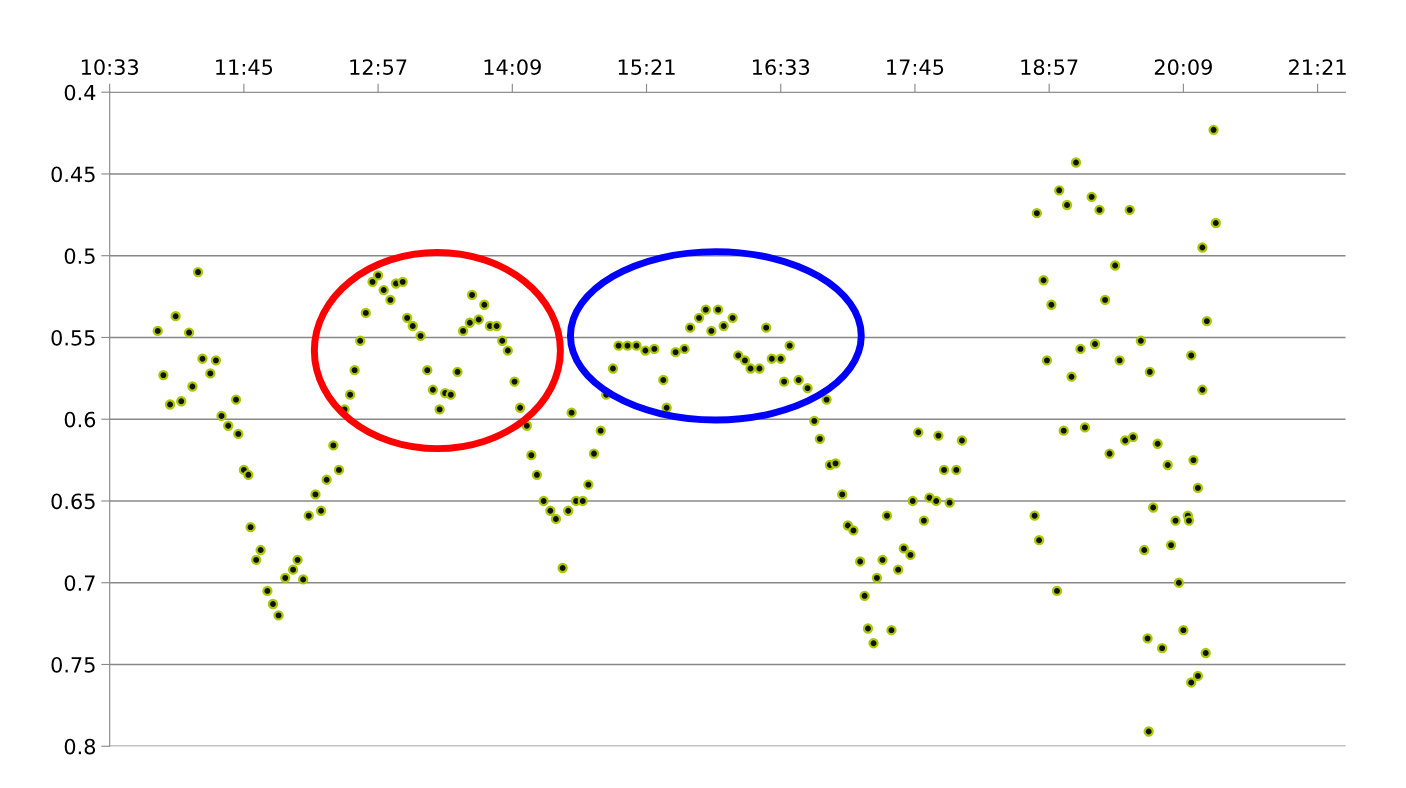 Image resolution: width=1406 pixels, height=788 pixels. I want to click on y-tick-label: 0.55, so click(73, 337).